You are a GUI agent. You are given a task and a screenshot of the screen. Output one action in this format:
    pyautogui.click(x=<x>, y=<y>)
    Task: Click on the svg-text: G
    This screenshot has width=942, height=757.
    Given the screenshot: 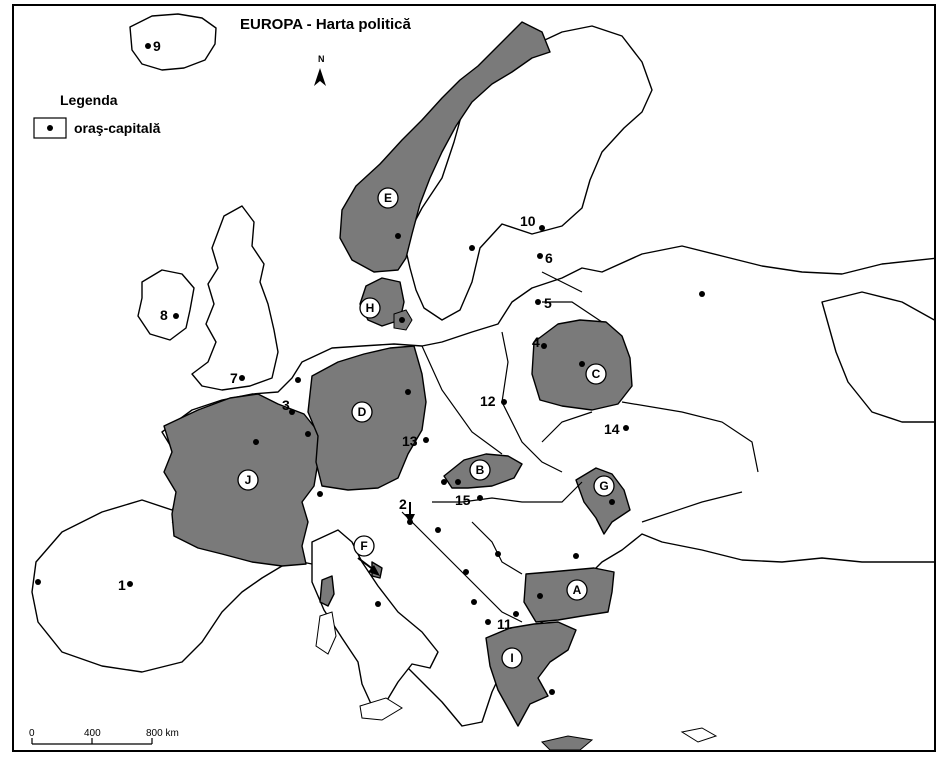 What is the action you would take?
    pyautogui.click(x=603, y=486)
    